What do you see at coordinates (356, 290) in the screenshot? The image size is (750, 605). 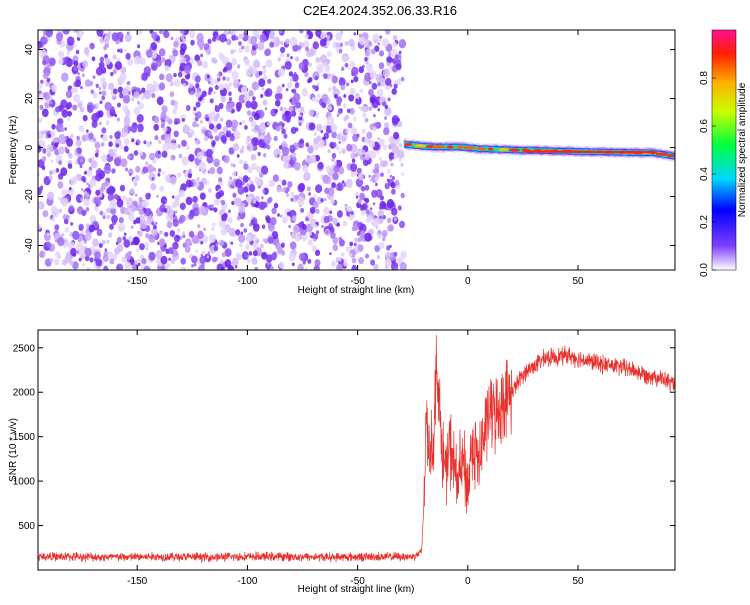 I see `spectrogram-x-label: Height of straight line (km)` at bounding box center [356, 290].